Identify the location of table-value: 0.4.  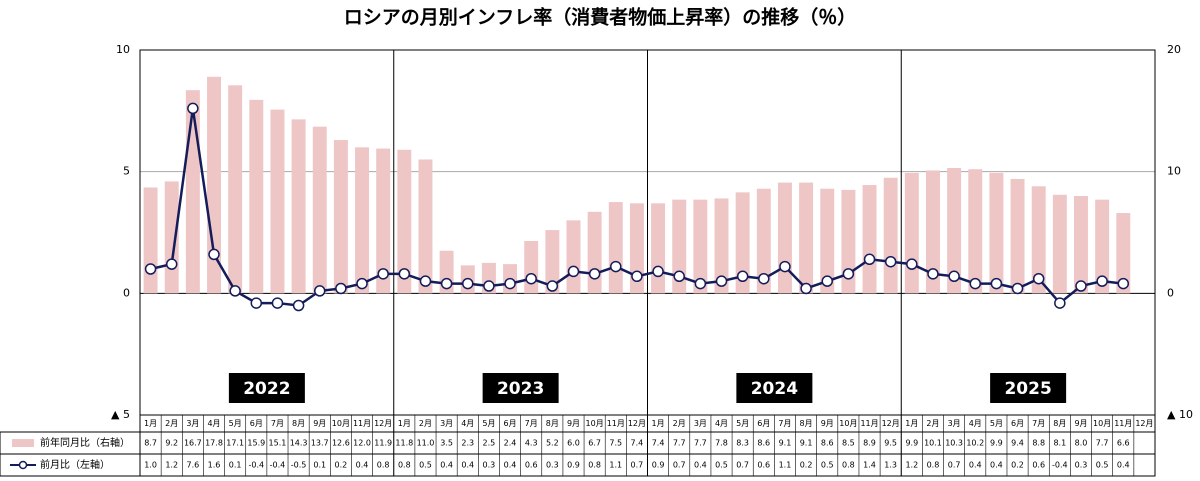
(975, 465).